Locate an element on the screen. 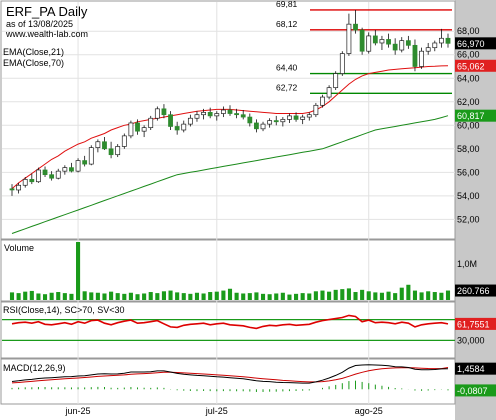 The image size is (496, 420). rsi-last-tag-bg is located at coordinates (475, 323).